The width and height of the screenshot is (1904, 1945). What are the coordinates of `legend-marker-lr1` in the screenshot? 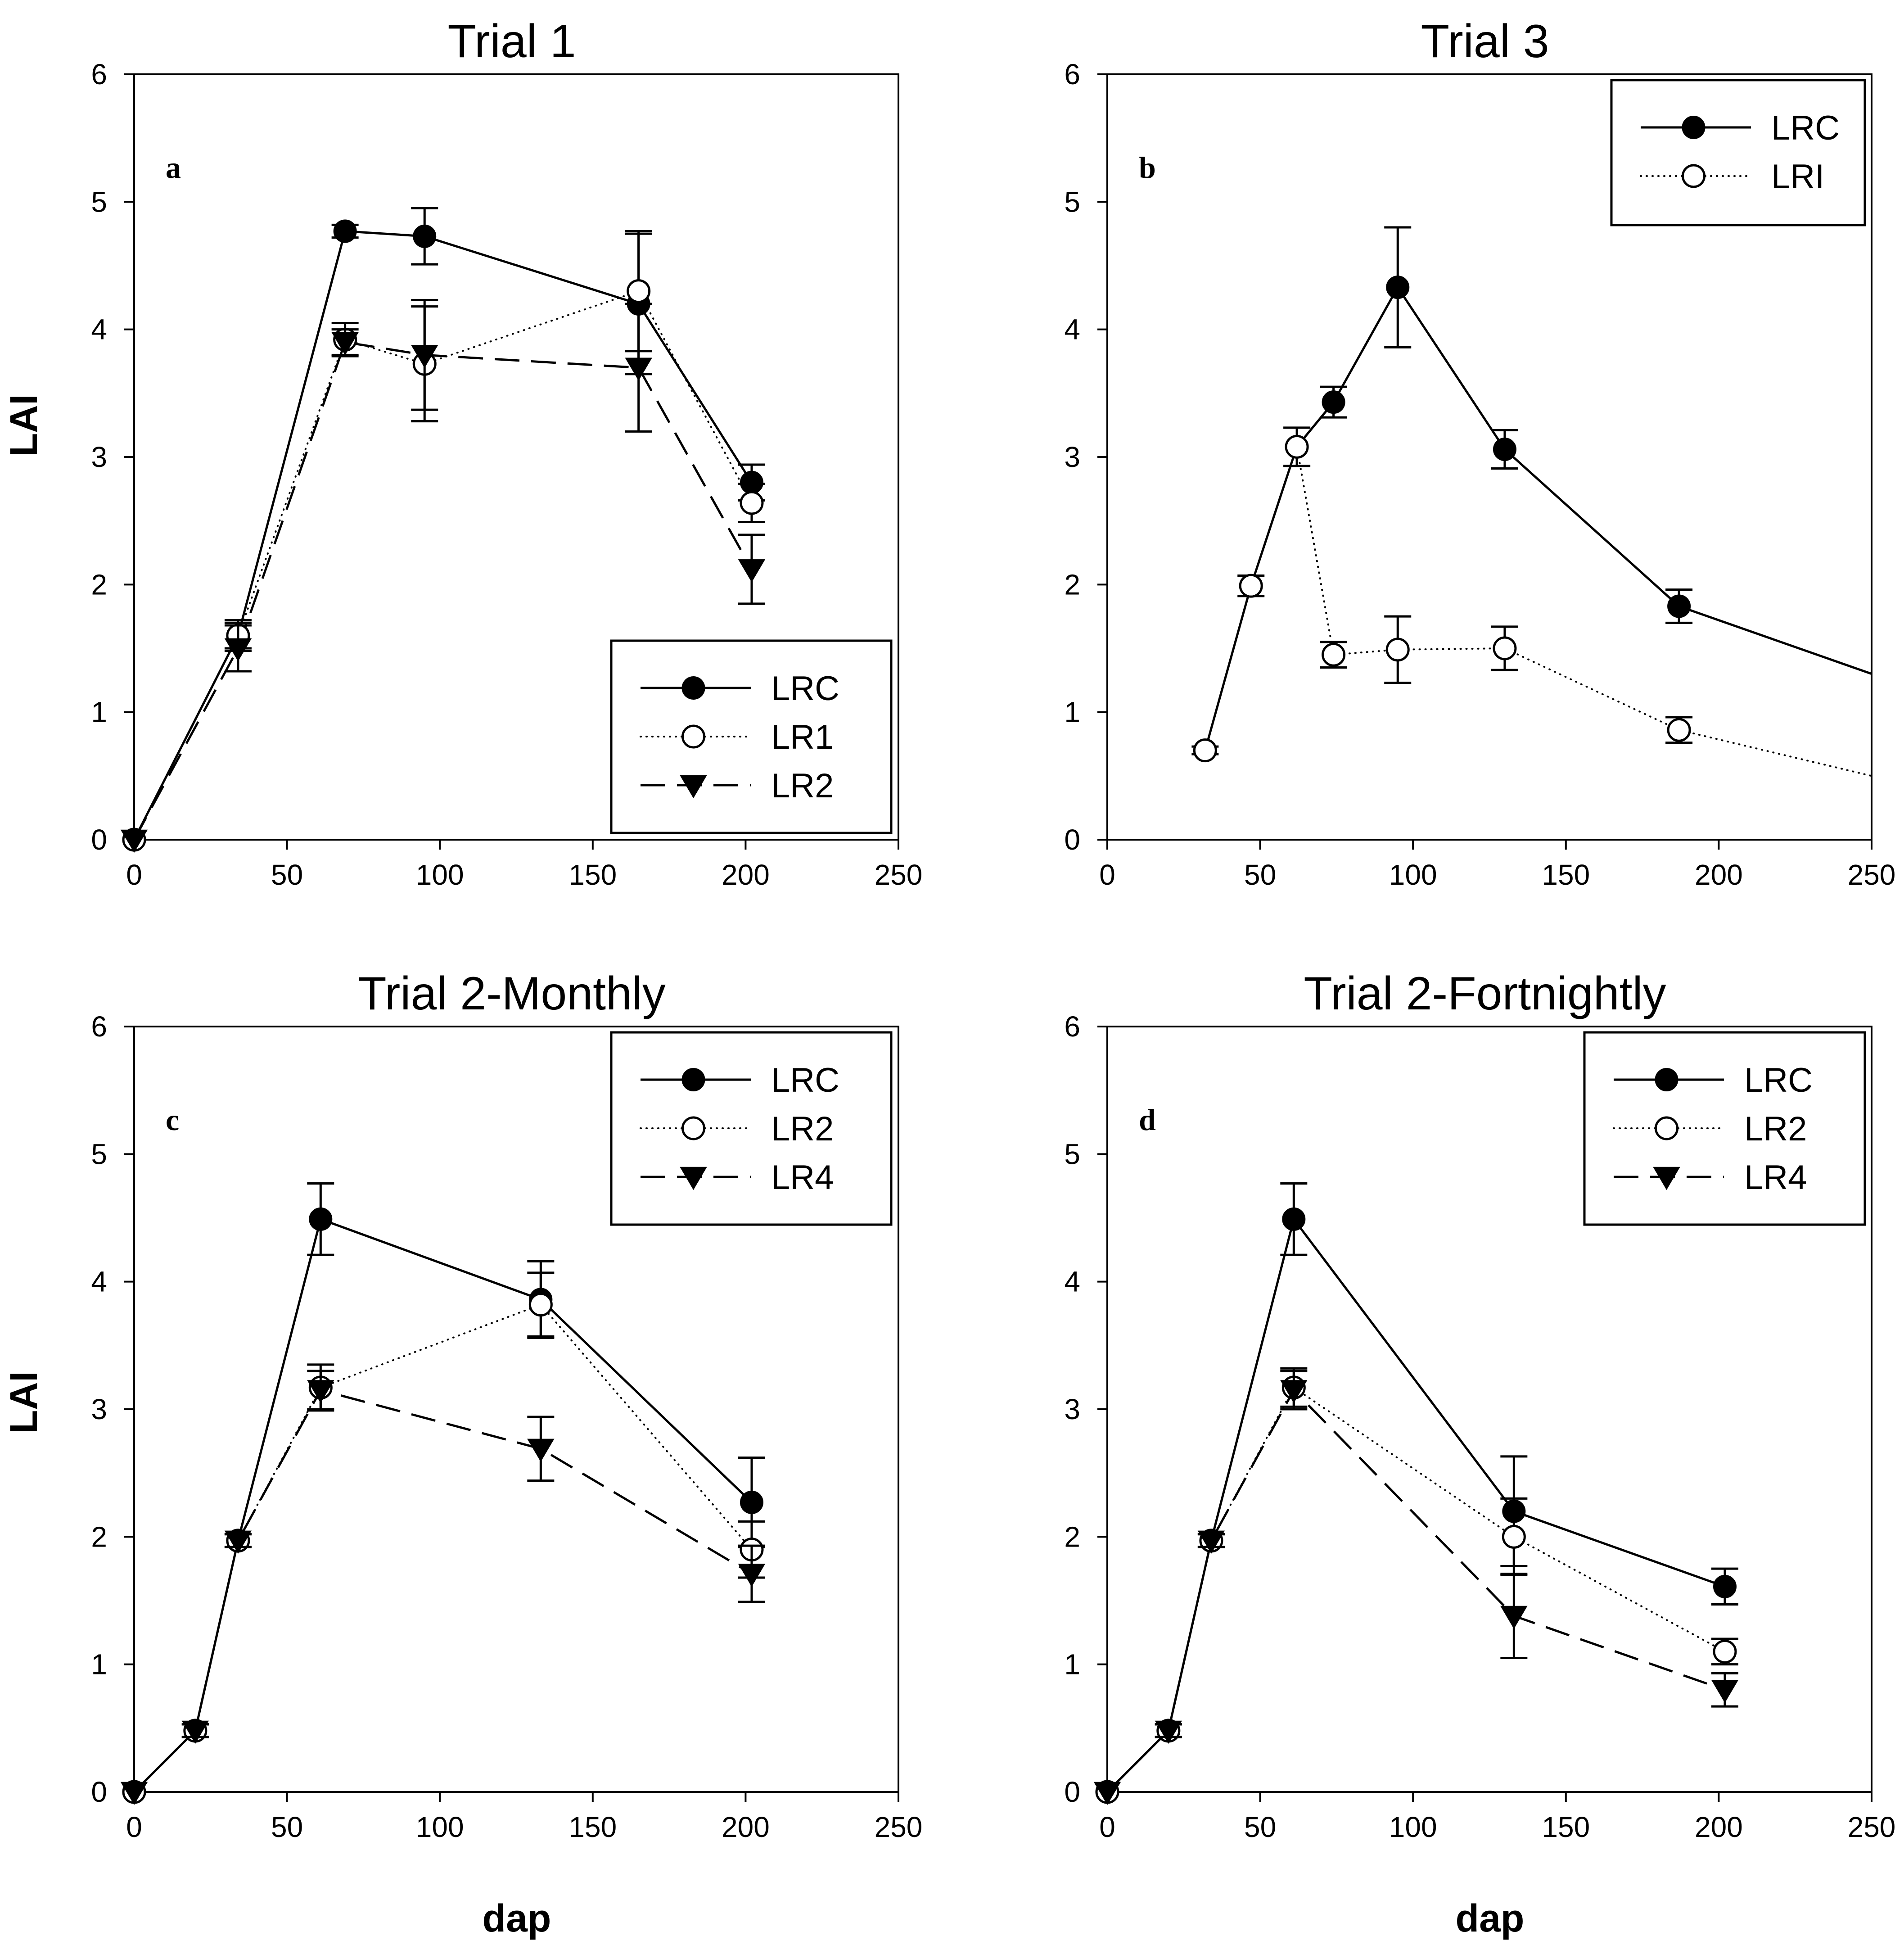 It's located at (693, 737).